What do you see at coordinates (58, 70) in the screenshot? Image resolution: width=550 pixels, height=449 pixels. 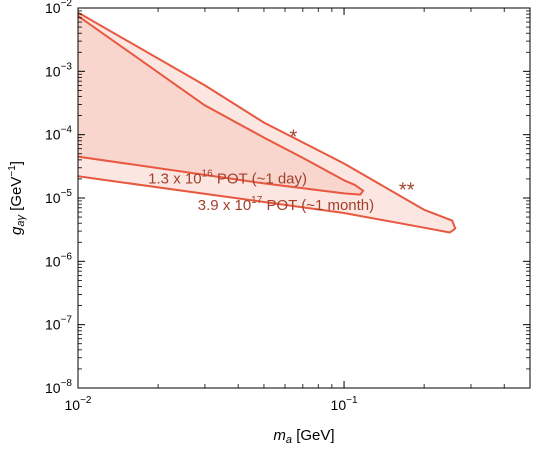 I see `y-tick-label: 10⁻³` at bounding box center [58, 70].